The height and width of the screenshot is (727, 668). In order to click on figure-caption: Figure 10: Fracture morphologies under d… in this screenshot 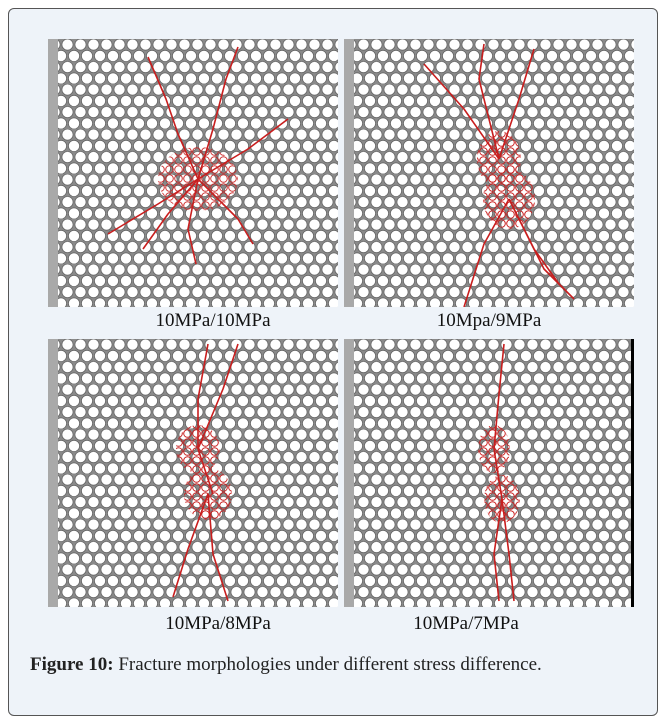, I will do `click(336, 664)`.